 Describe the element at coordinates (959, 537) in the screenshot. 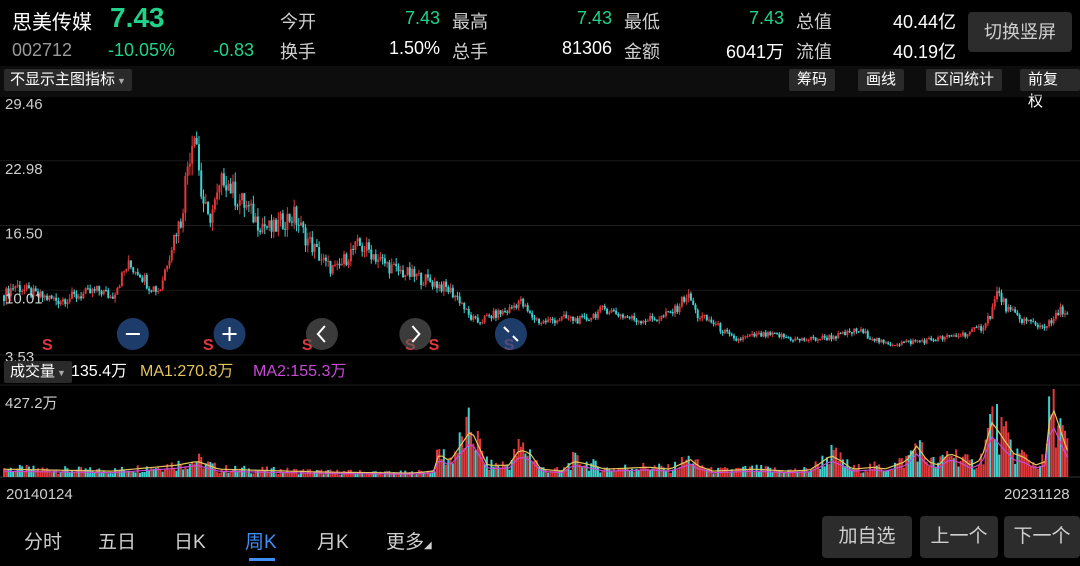

I see `prev-stock-button: 上一个` at that location.